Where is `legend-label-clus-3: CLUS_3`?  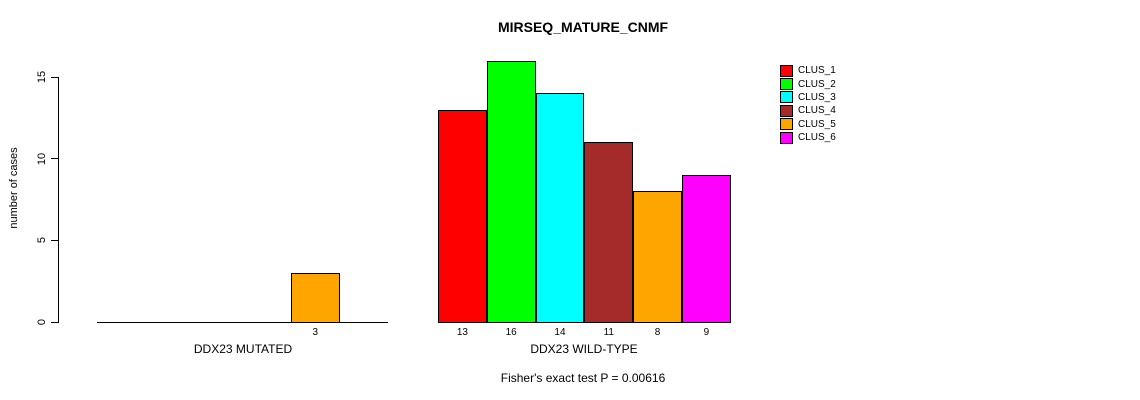 legend-label-clus-3: CLUS_3 is located at coordinates (817, 97).